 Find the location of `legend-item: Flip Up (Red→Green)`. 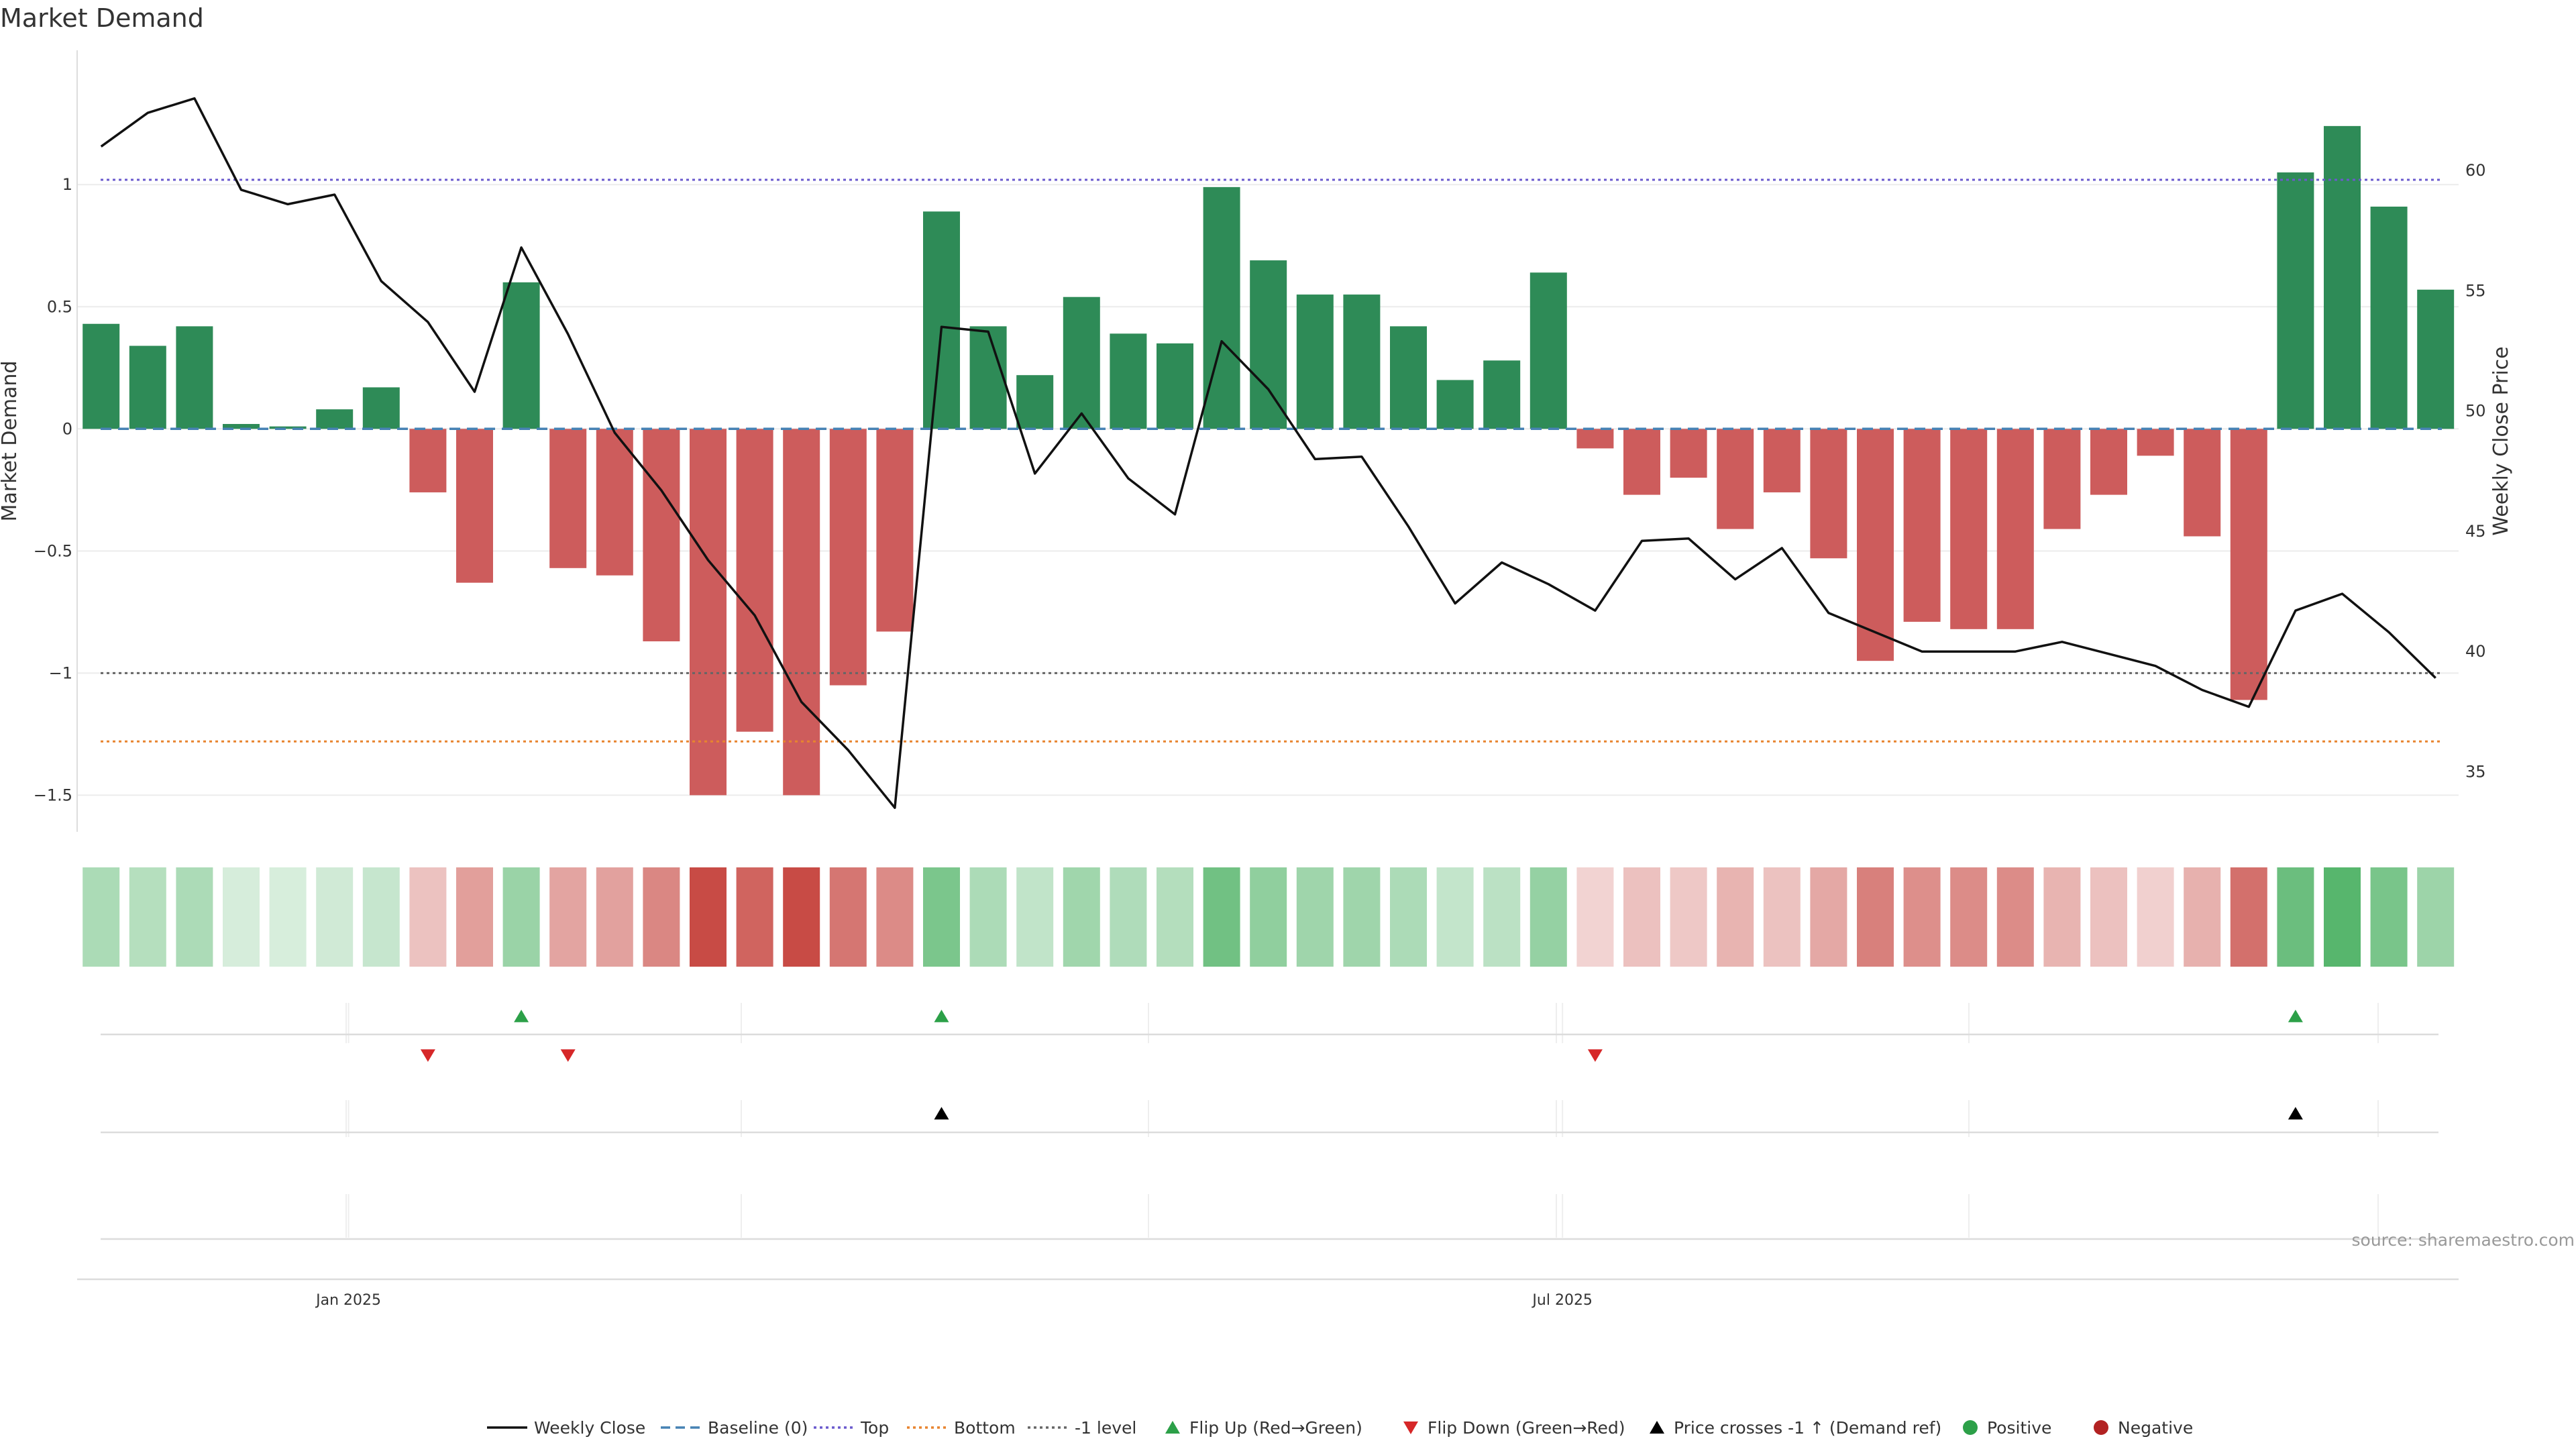

legend-item: Flip Up (Red→Green) is located at coordinates (1263, 1428).